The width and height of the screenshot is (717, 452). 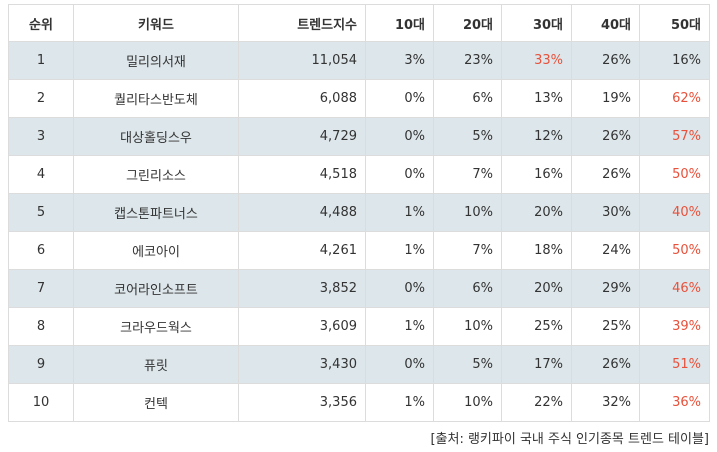 What do you see at coordinates (302, 402) in the screenshot?
I see `trend-index-cell: 3,356` at bounding box center [302, 402].